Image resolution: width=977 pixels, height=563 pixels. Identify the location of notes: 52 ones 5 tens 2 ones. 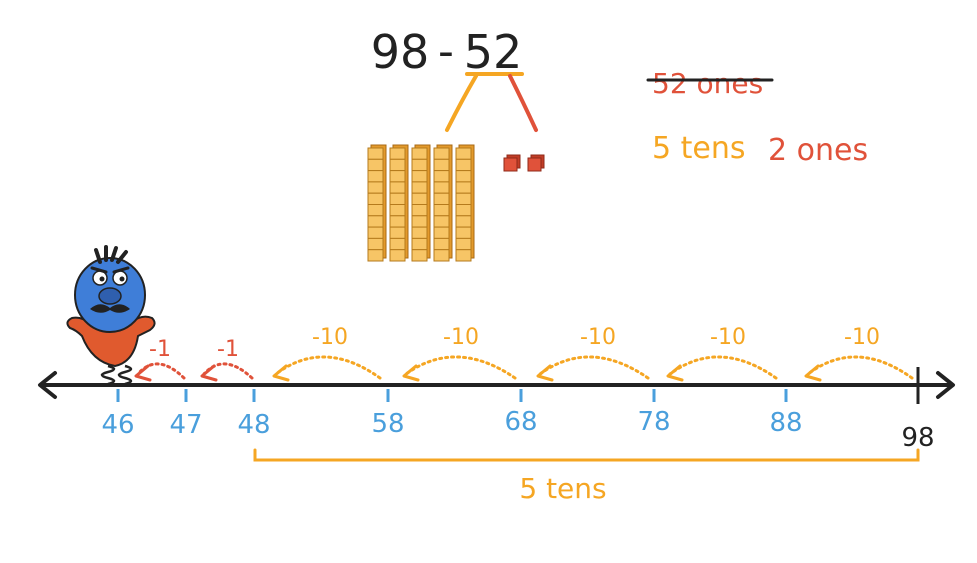
(757, 117).